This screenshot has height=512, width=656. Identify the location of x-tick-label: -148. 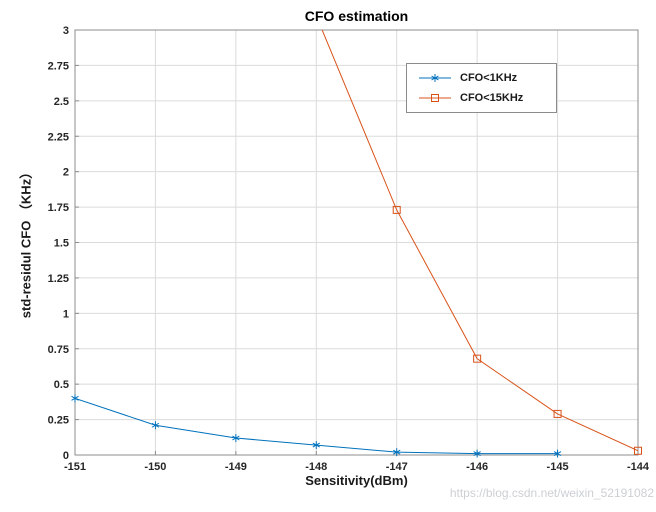
(316, 467).